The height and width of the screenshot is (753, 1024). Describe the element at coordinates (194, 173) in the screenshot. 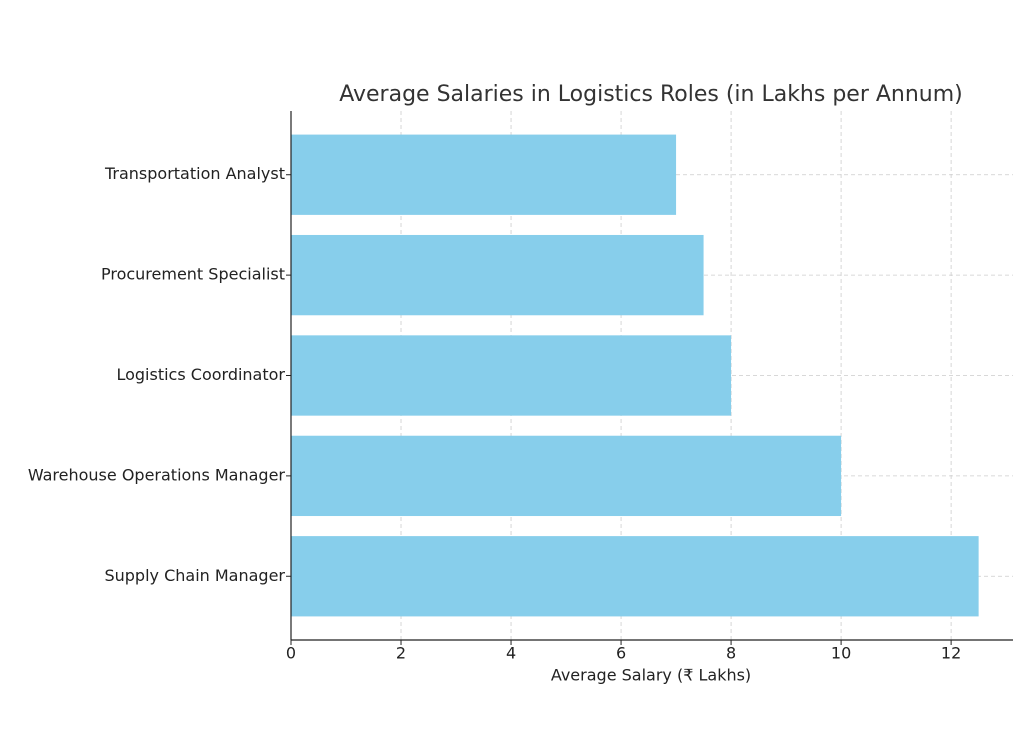

I see `y-tick-label: Transportation Analyst` at that location.